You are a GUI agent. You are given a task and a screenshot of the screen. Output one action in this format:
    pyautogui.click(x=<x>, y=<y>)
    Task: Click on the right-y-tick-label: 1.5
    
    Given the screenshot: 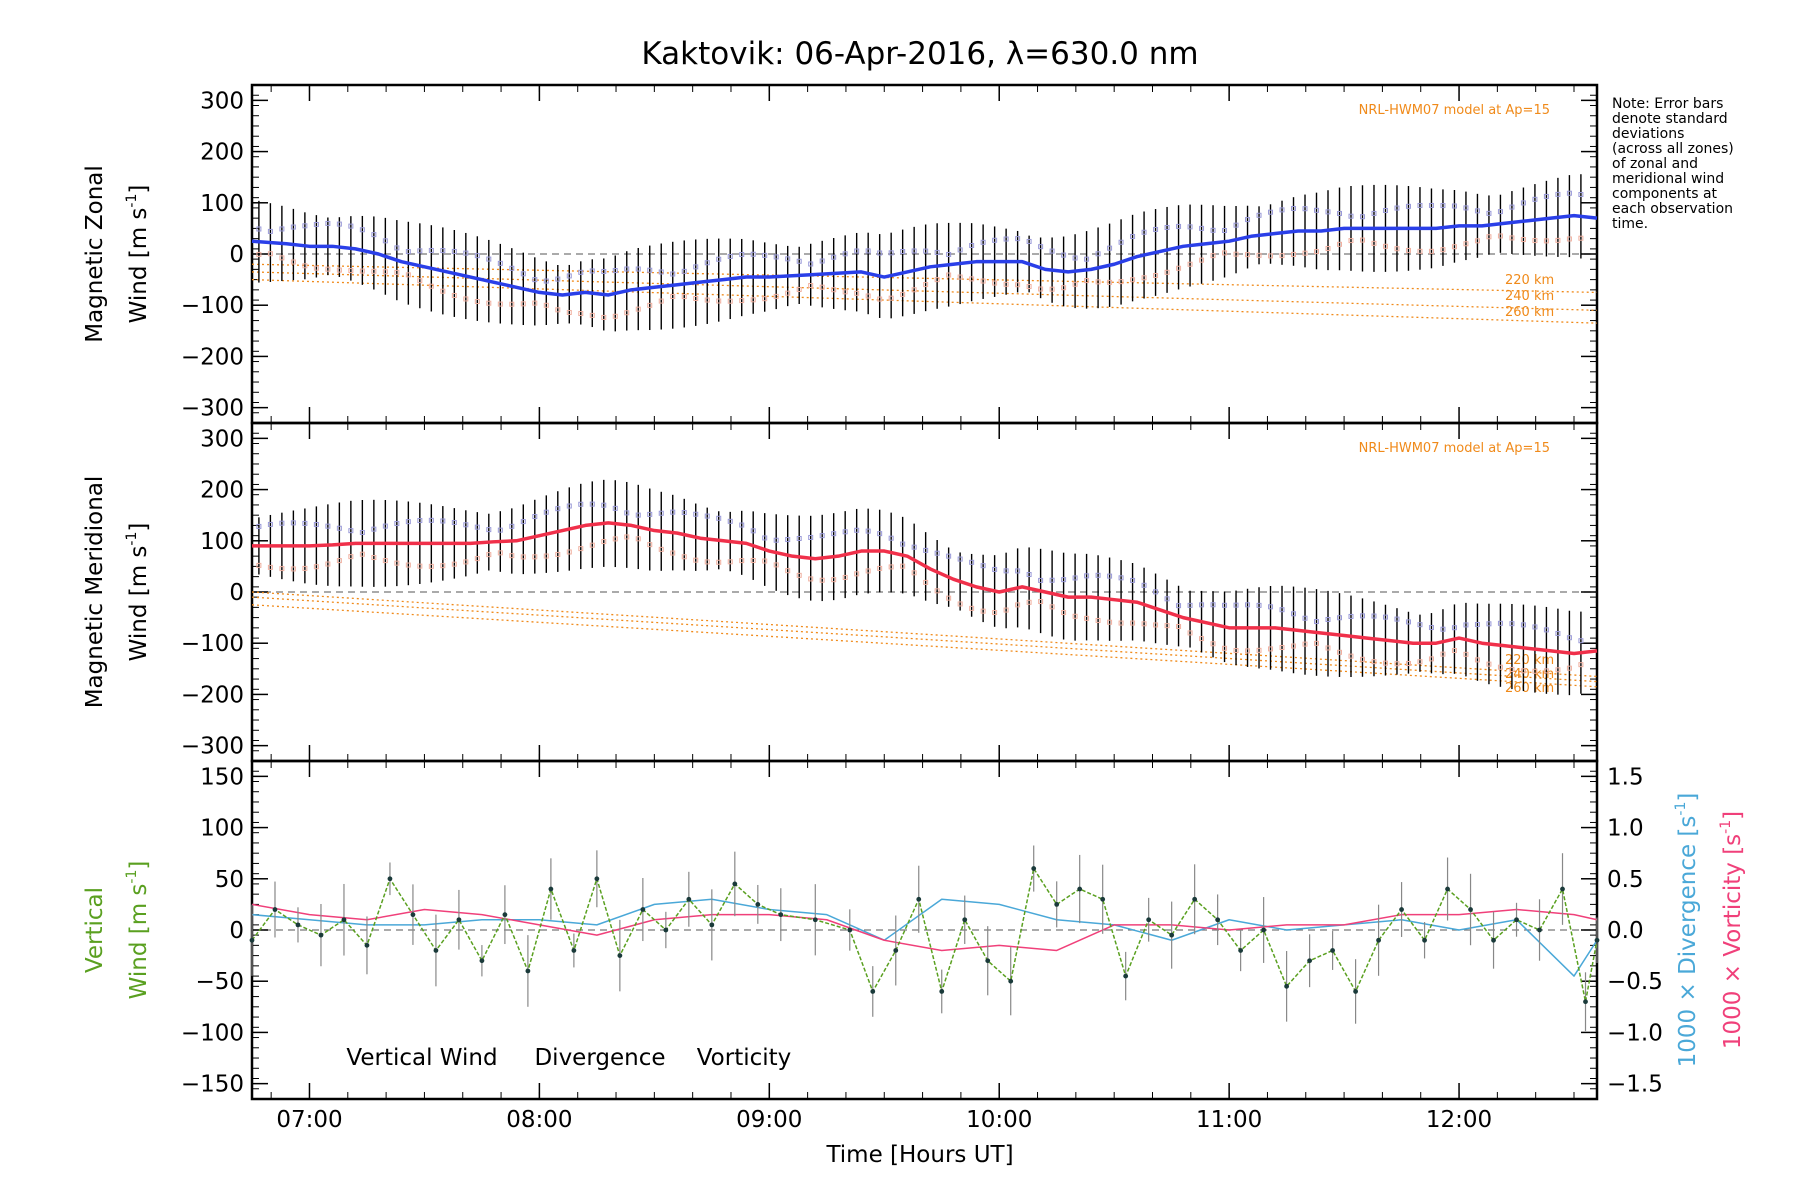 What is the action you would take?
    pyautogui.click(x=1625, y=777)
    